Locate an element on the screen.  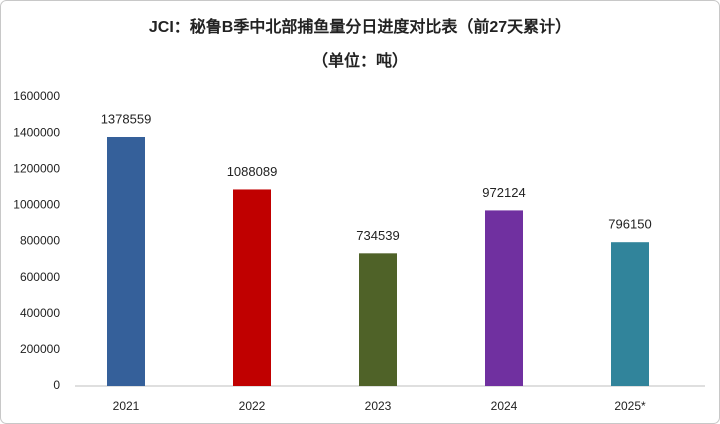
chart-title: JCI：秘鲁B季中北部捕鱼量分日进度对比表（前27天累计） is located at coordinates (360, 26).